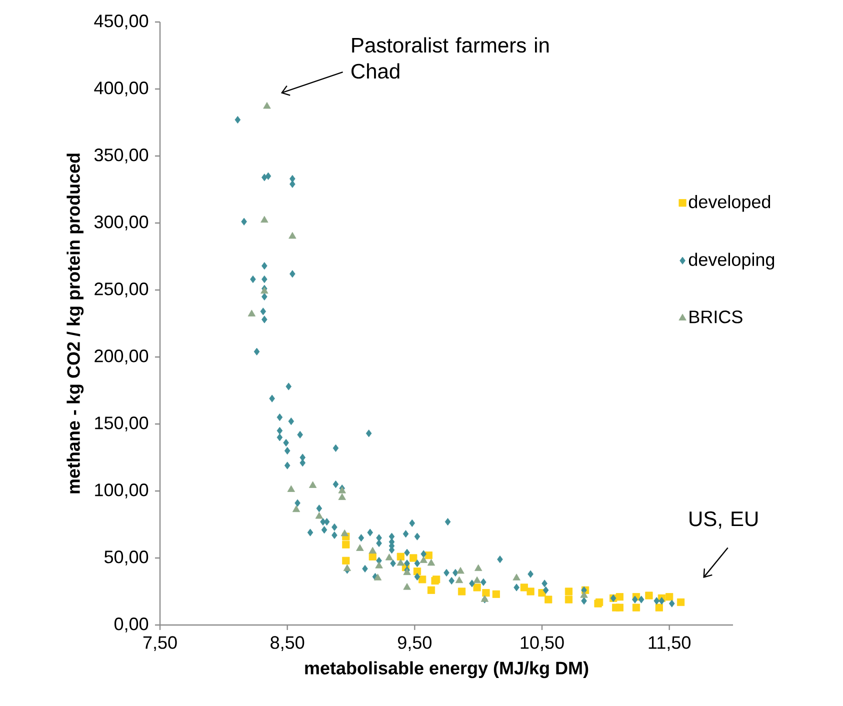 This screenshot has height=706, width=843. Describe the element at coordinates (450, 58) in the screenshot. I see `annotation: Pastoralist farmers in Chad` at that location.